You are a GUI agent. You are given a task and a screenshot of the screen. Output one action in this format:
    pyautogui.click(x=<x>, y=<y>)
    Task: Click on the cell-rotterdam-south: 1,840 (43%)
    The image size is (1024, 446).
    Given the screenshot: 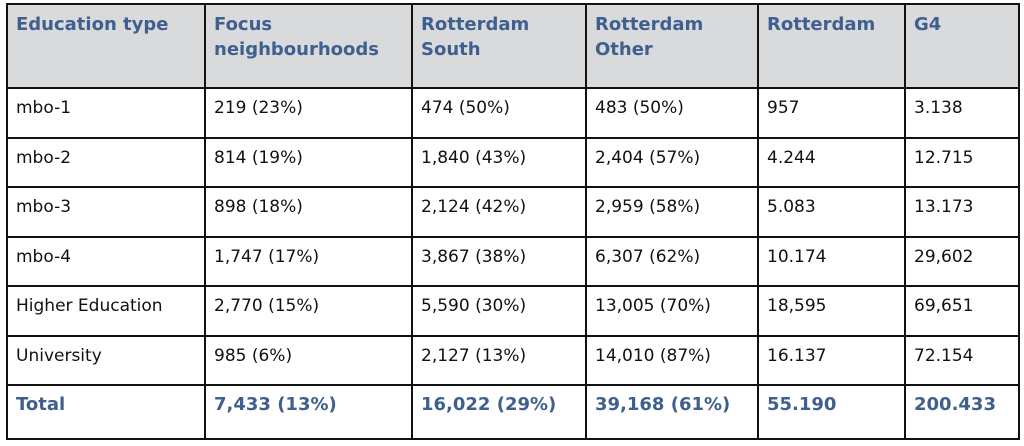 What is the action you would take?
    pyautogui.click(x=499, y=162)
    